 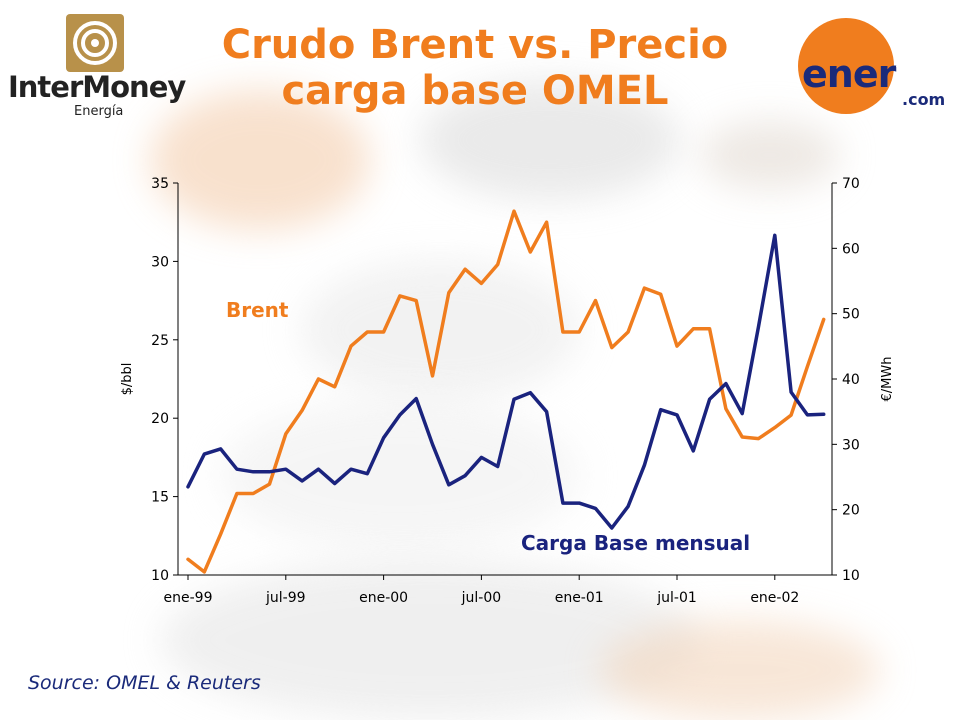 I want to click on left-tick-label: 25, so click(x=160, y=341).